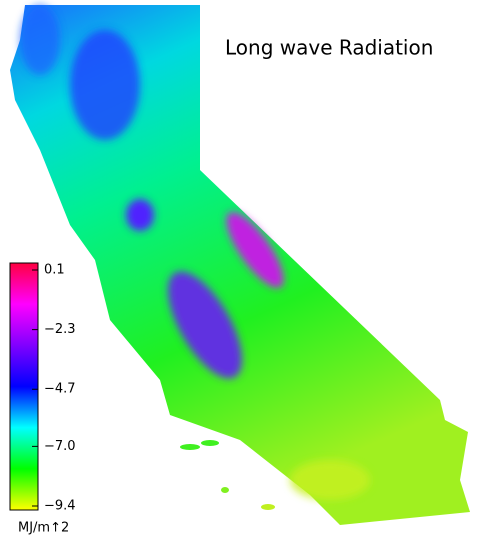 The width and height of the screenshot is (500, 550). I want to click on mountain-region, so click(255, 250).